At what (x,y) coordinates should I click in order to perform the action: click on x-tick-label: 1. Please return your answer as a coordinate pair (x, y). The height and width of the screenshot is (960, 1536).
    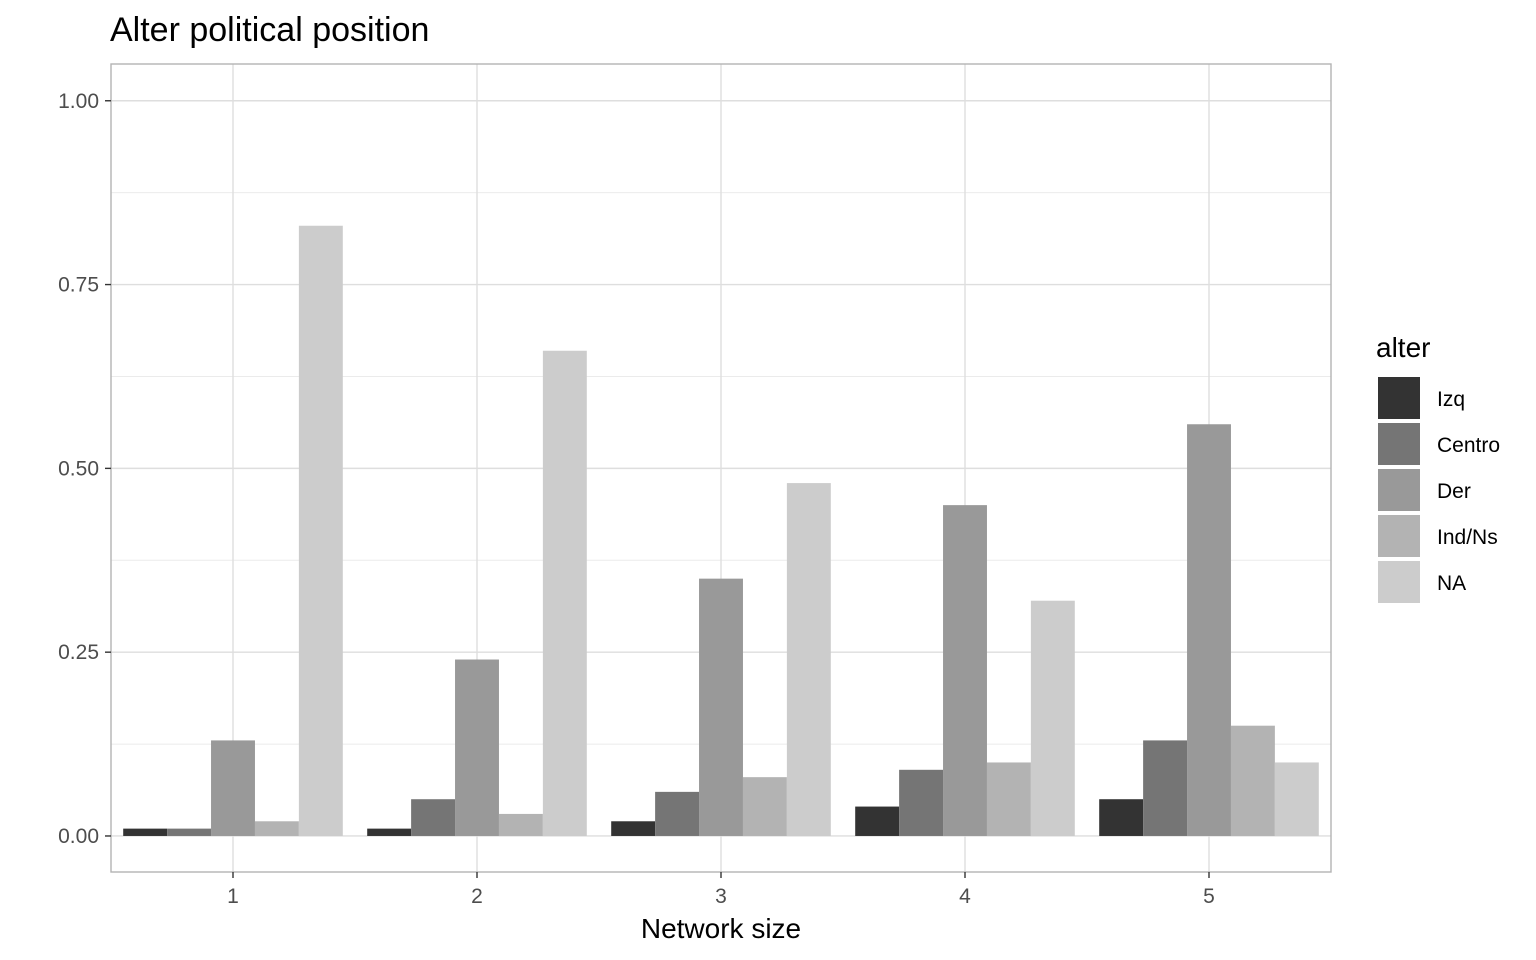
    Looking at the image, I should click on (233, 896).